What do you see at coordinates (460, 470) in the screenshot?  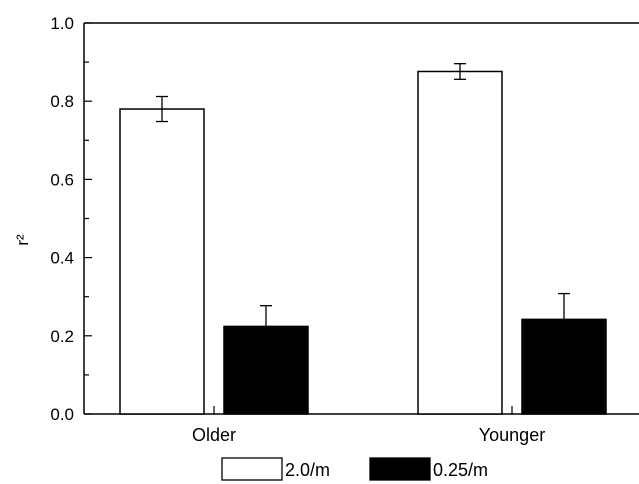 I see `legend-label: 0.25/m` at bounding box center [460, 470].